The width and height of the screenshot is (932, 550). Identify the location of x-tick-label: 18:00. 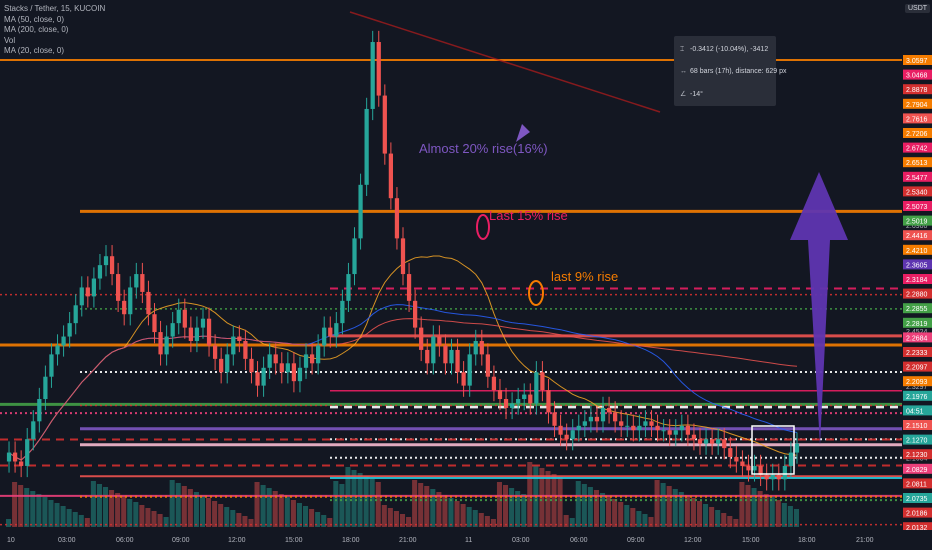
(351, 540).